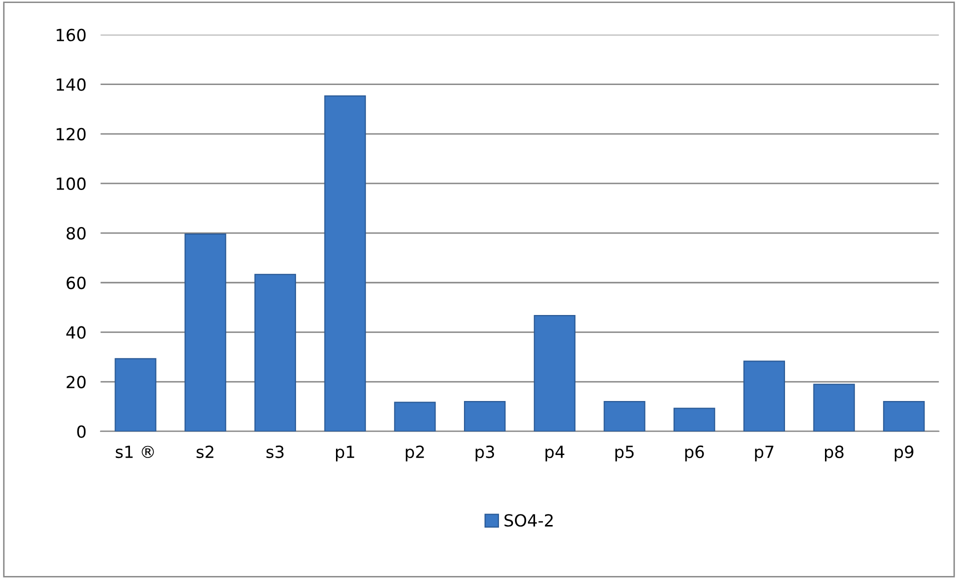 This screenshot has width=958, height=579. What do you see at coordinates (345, 454) in the screenshot?
I see `x-tick-label: p1` at bounding box center [345, 454].